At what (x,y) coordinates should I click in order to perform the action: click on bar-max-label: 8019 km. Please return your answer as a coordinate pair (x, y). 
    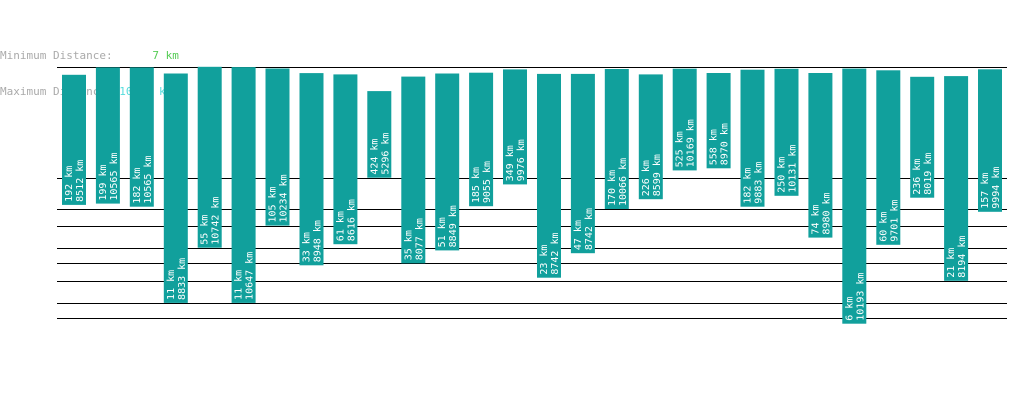
    Looking at the image, I should click on (928, 174).